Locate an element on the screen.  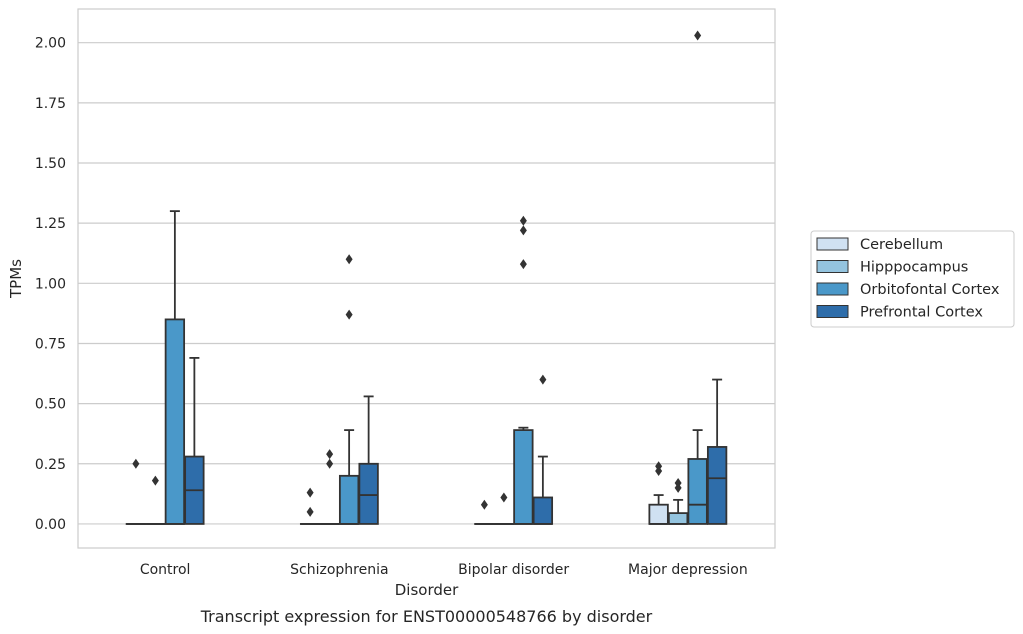
y-axis-label: TPMs is located at coordinates (16, 279).